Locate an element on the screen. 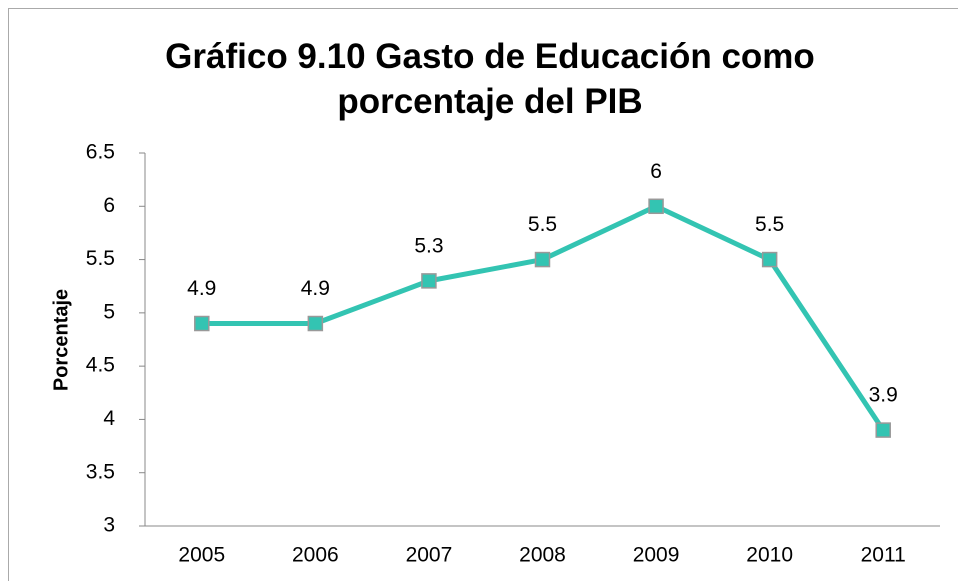 Image resolution: width=958 pixels, height=581 pixels. x-tick-label: 2007 is located at coordinates (429, 555).